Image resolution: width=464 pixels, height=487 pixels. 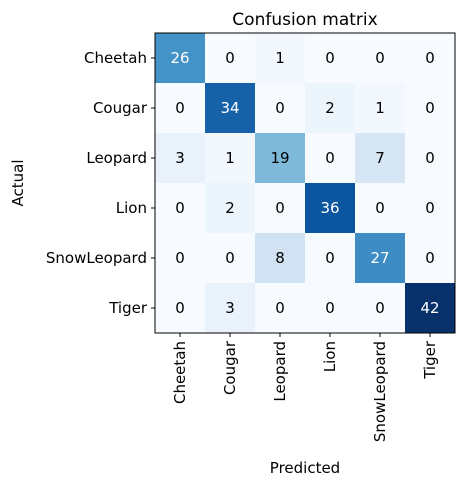 What do you see at coordinates (329, 208) in the screenshot?
I see `cell-value-label: 36` at bounding box center [329, 208].